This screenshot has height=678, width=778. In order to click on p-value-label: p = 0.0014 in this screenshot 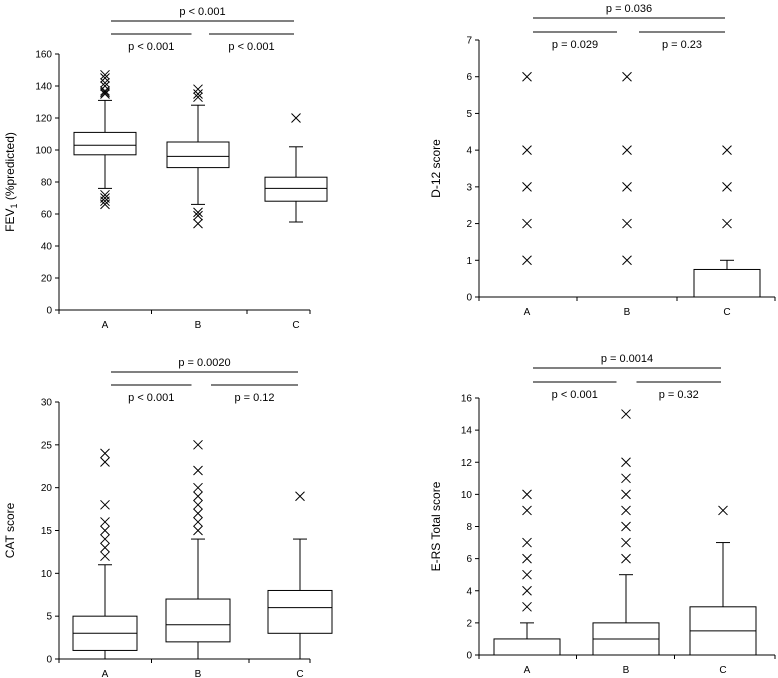, I will do `click(627, 359)`.